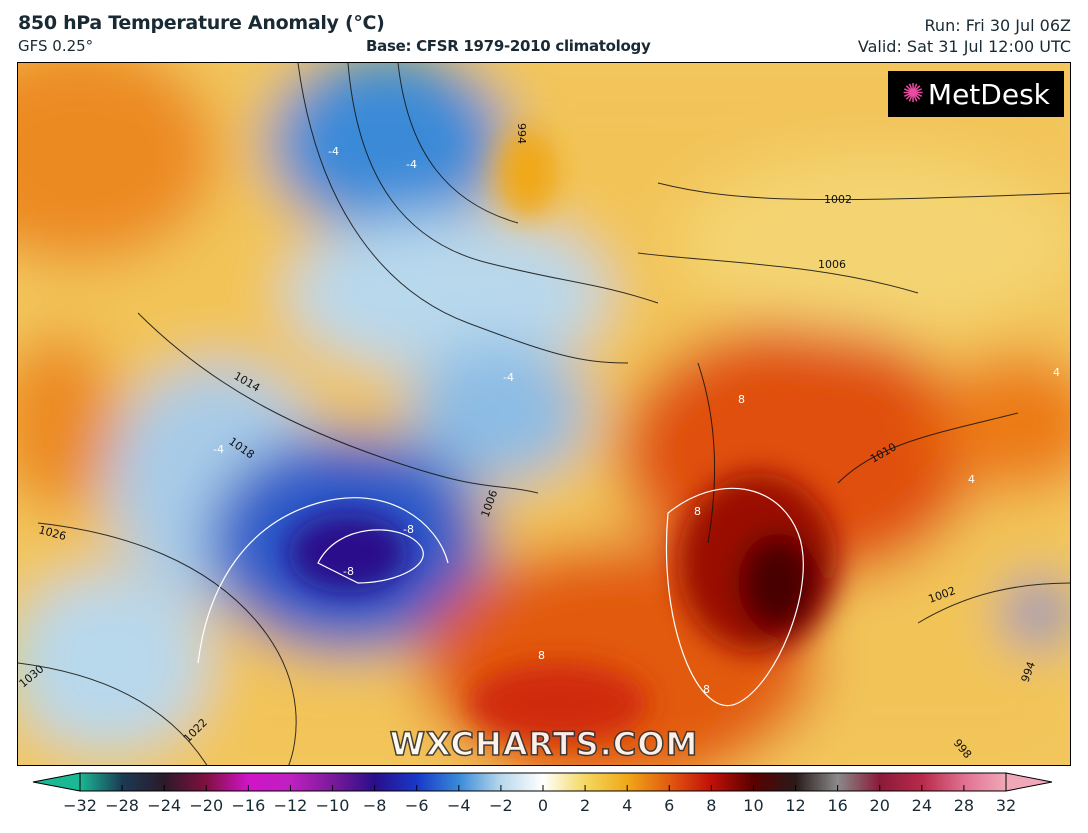 The height and width of the screenshot is (833, 1088). Describe the element at coordinates (913, 94) in the screenshot. I see `metdesk-star-icon: ✺` at that location.